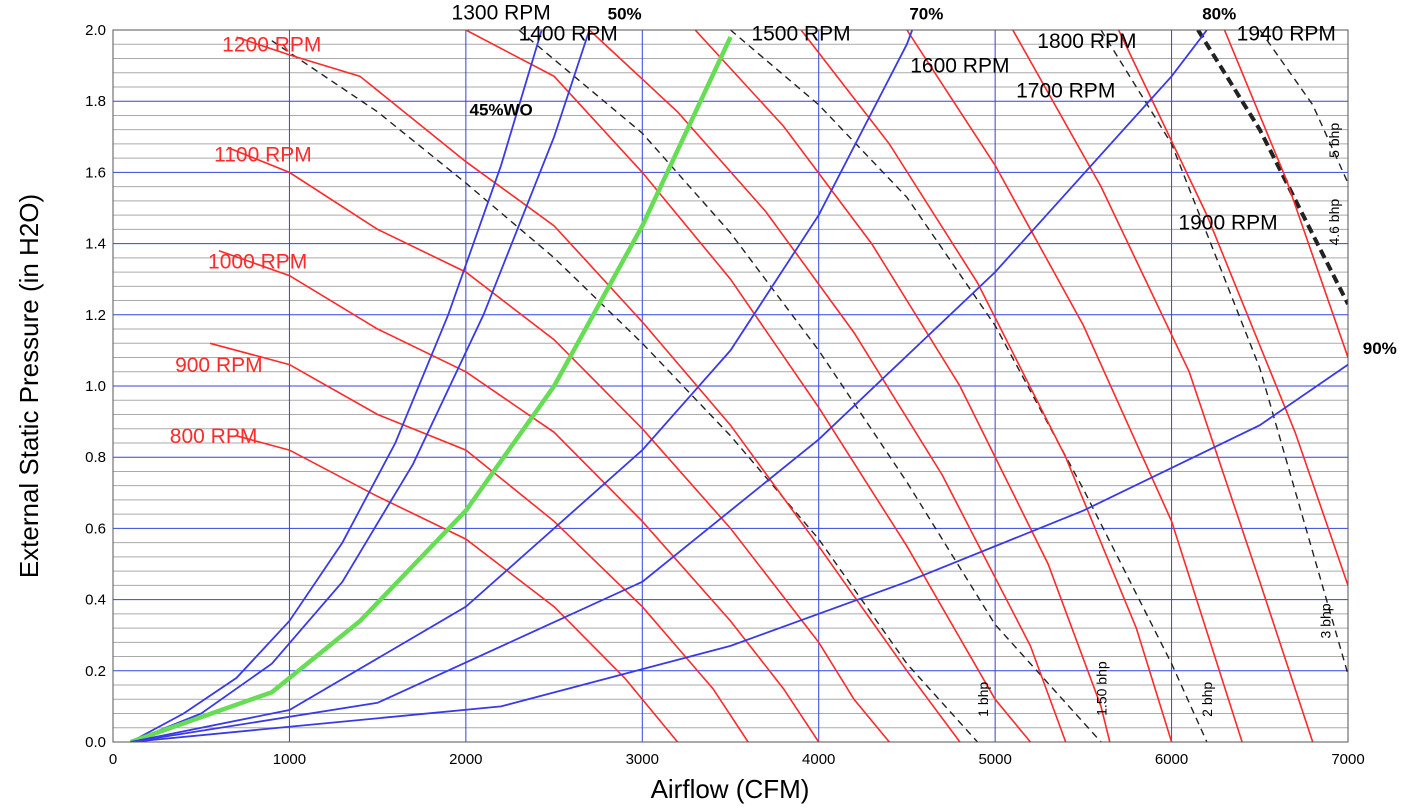 The height and width of the screenshot is (812, 1424). What do you see at coordinates (113, 759) in the screenshot?
I see `x-tick-label: 0` at bounding box center [113, 759].